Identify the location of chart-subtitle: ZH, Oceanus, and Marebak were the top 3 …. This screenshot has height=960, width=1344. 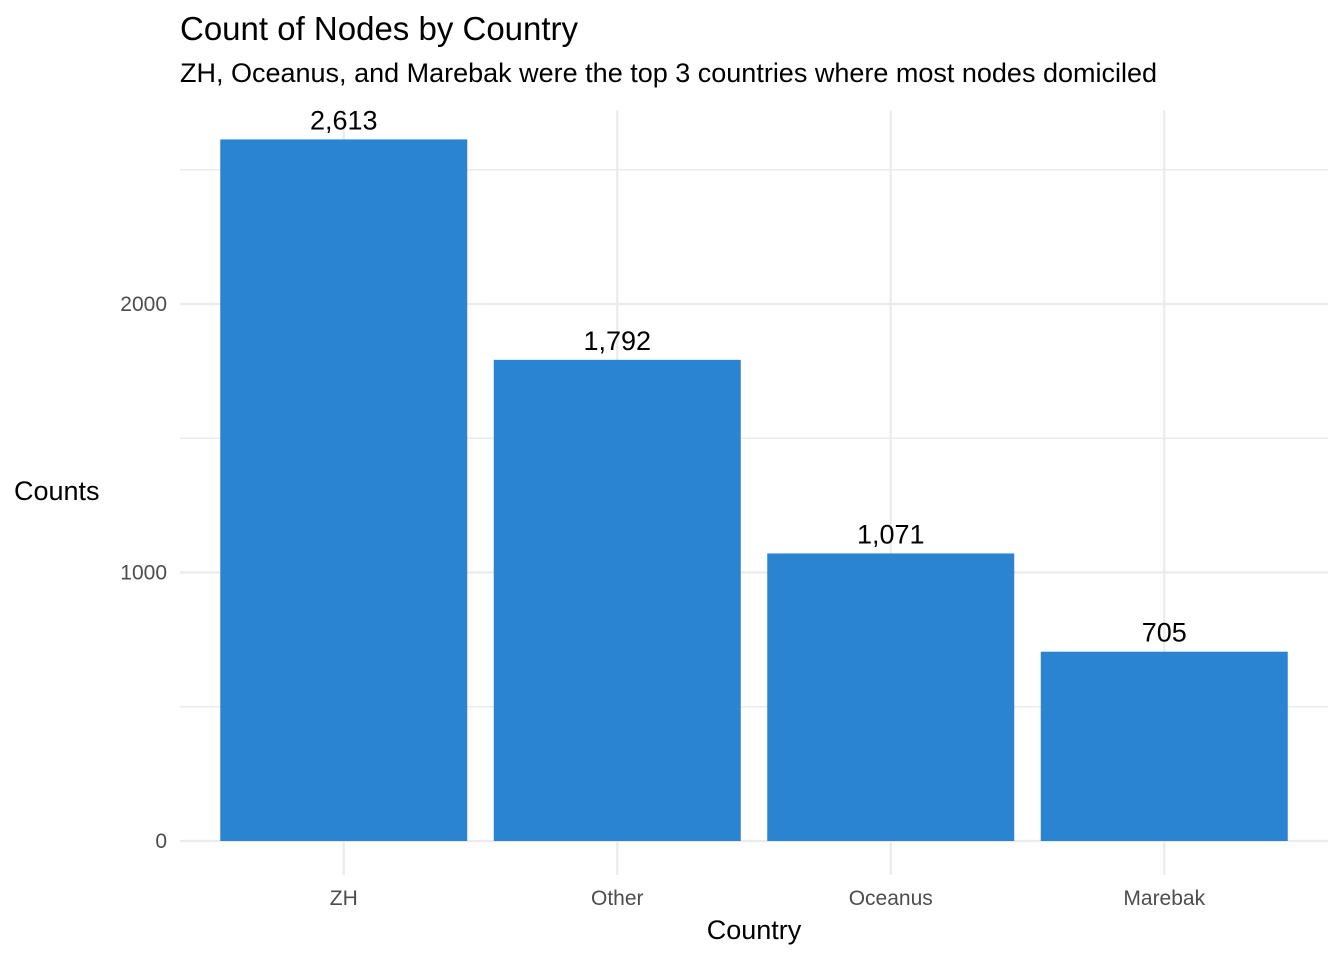
(668, 73).